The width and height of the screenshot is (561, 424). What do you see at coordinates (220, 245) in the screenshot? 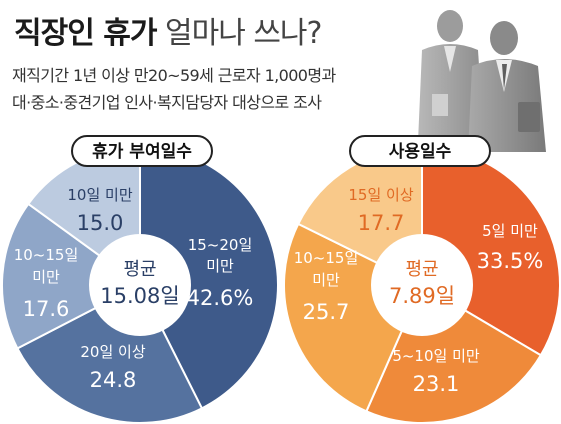
I see `slice-label: 15~20일` at bounding box center [220, 245].